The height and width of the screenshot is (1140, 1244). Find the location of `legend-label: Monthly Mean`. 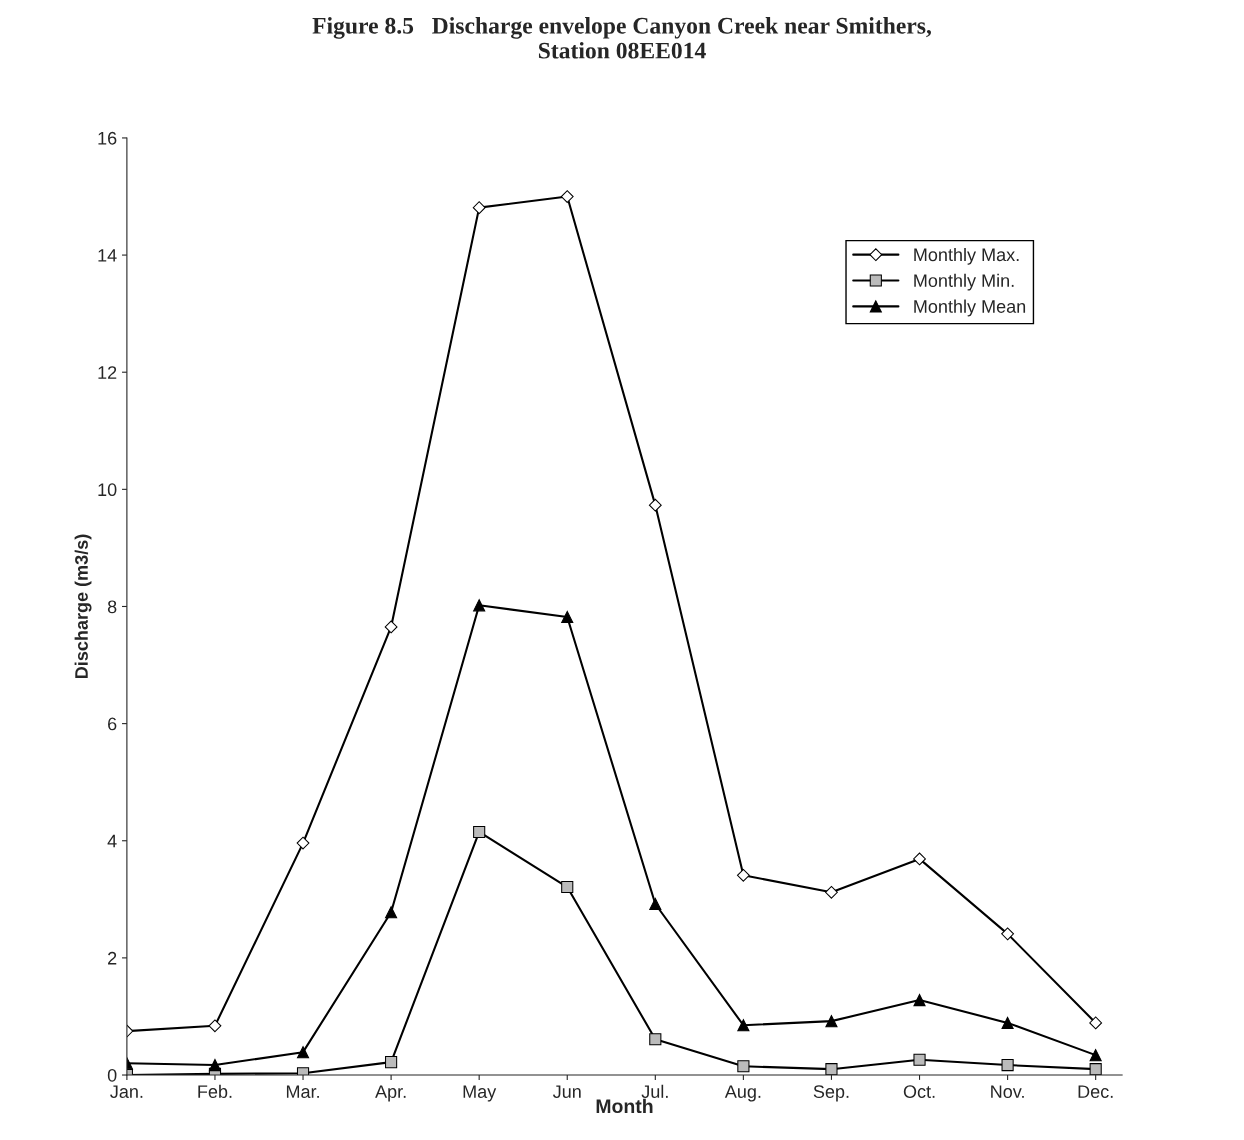

legend-label: Monthly Mean is located at coordinates (970, 308).